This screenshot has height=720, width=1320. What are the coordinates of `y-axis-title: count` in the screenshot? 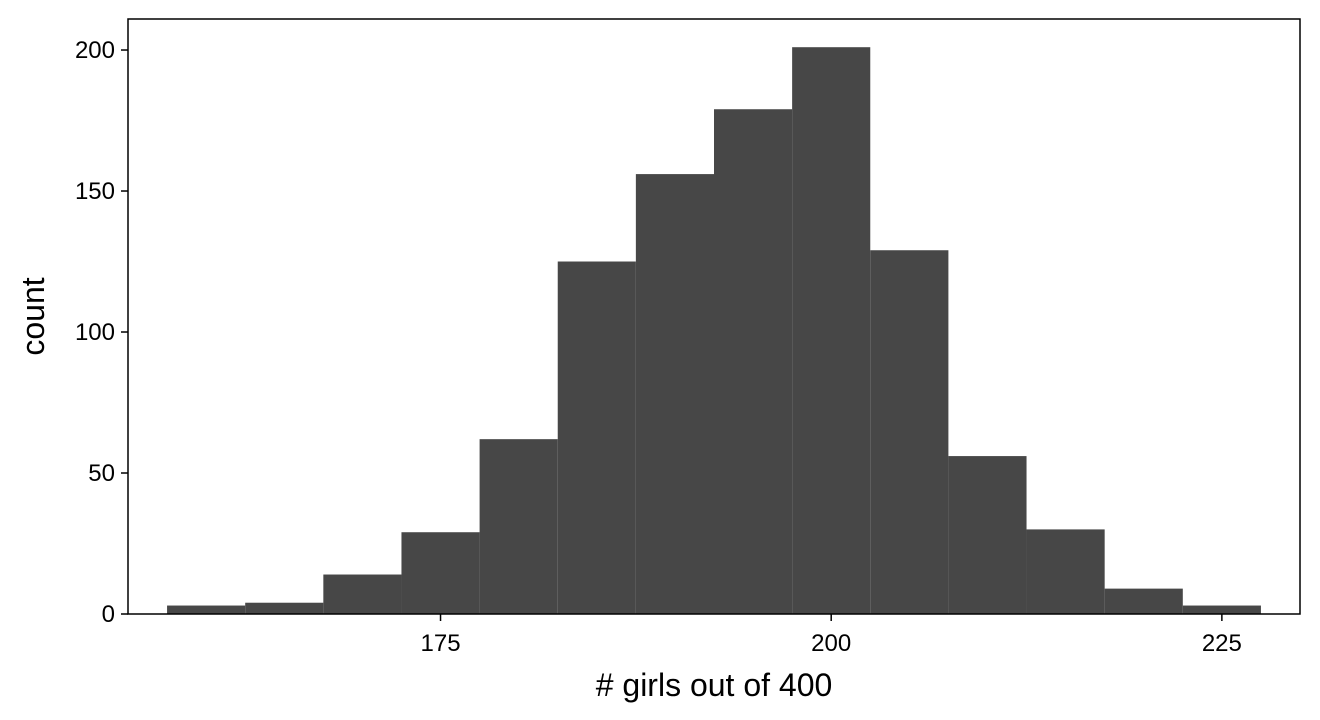 It's located at (33, 316).